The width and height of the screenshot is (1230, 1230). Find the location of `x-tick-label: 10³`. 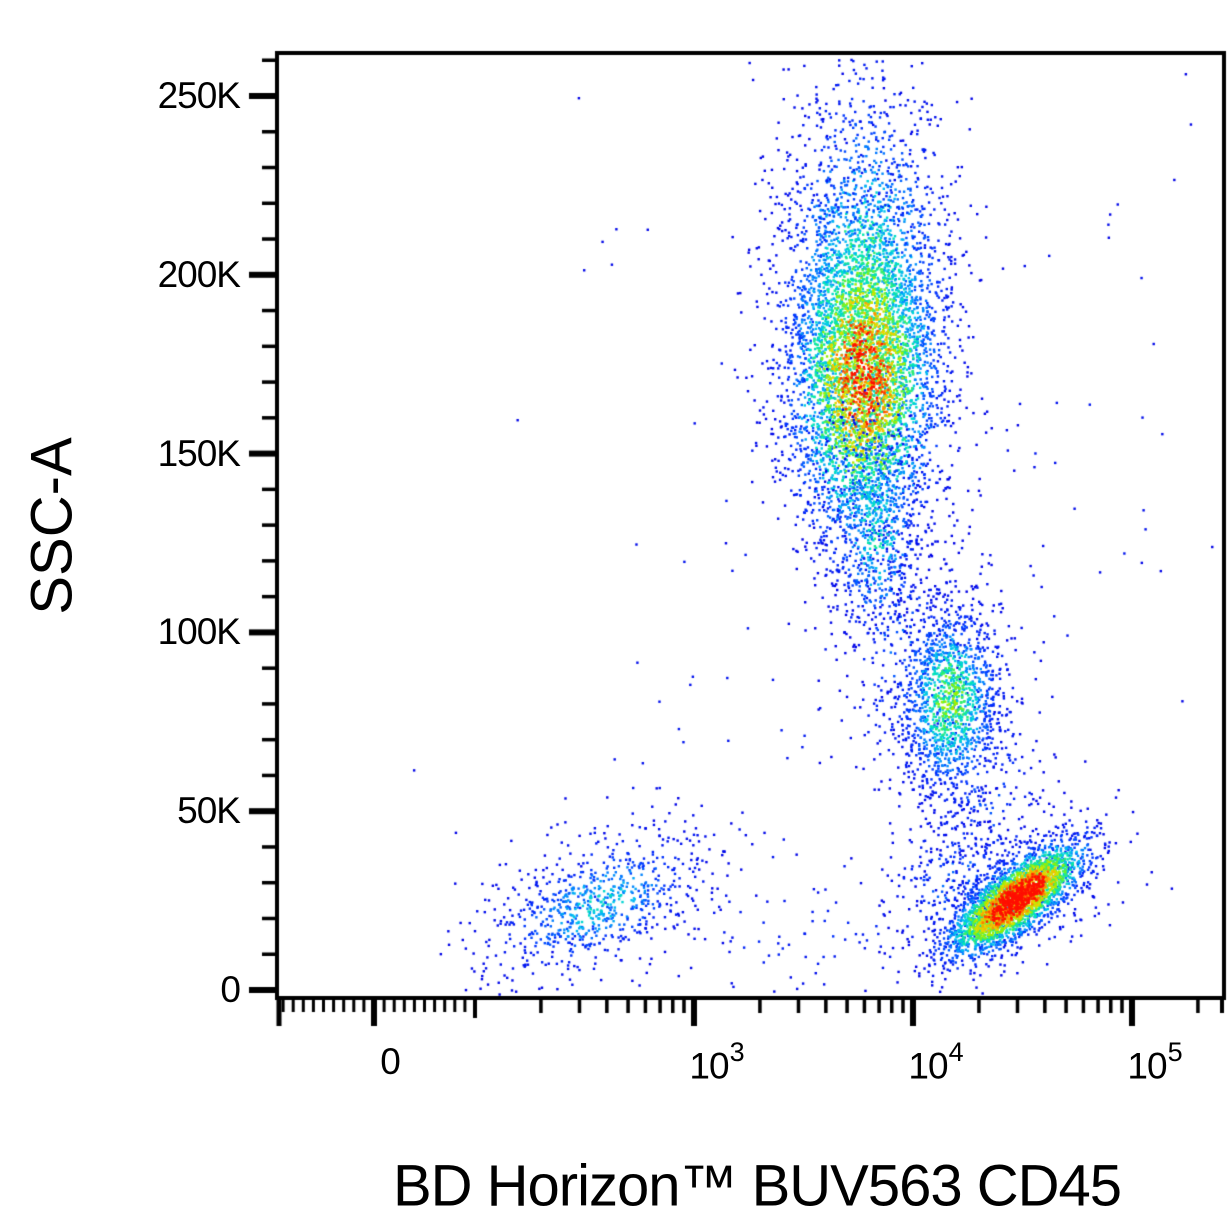

x-tick-label: 10³ is located at coordinates (716, 1062).